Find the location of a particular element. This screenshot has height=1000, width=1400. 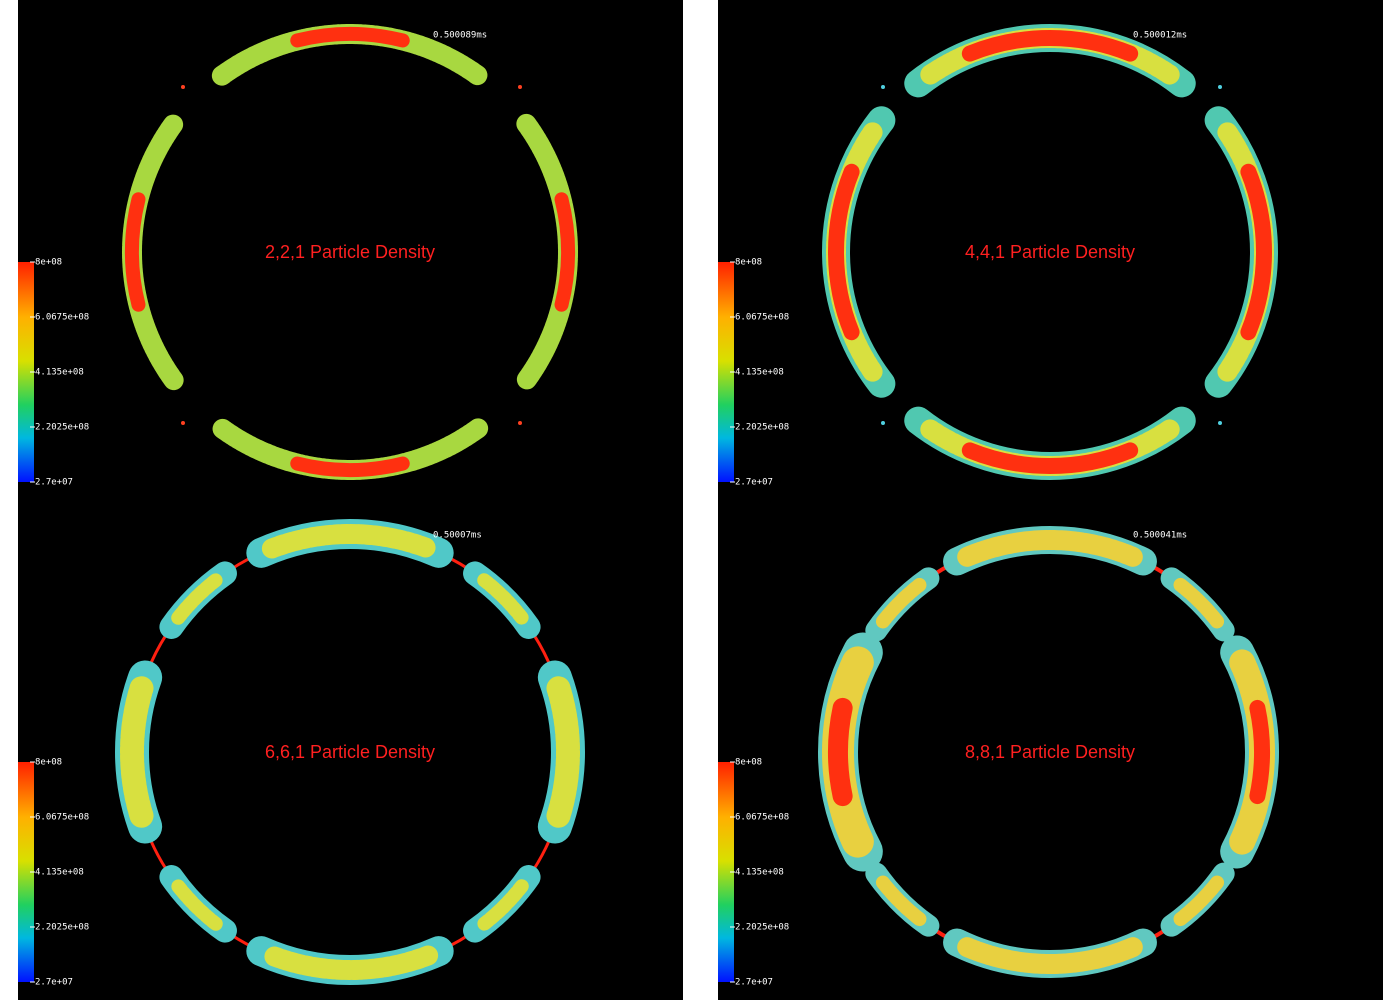

time-label: 0.500089ms is located at coordinates (460, 36).